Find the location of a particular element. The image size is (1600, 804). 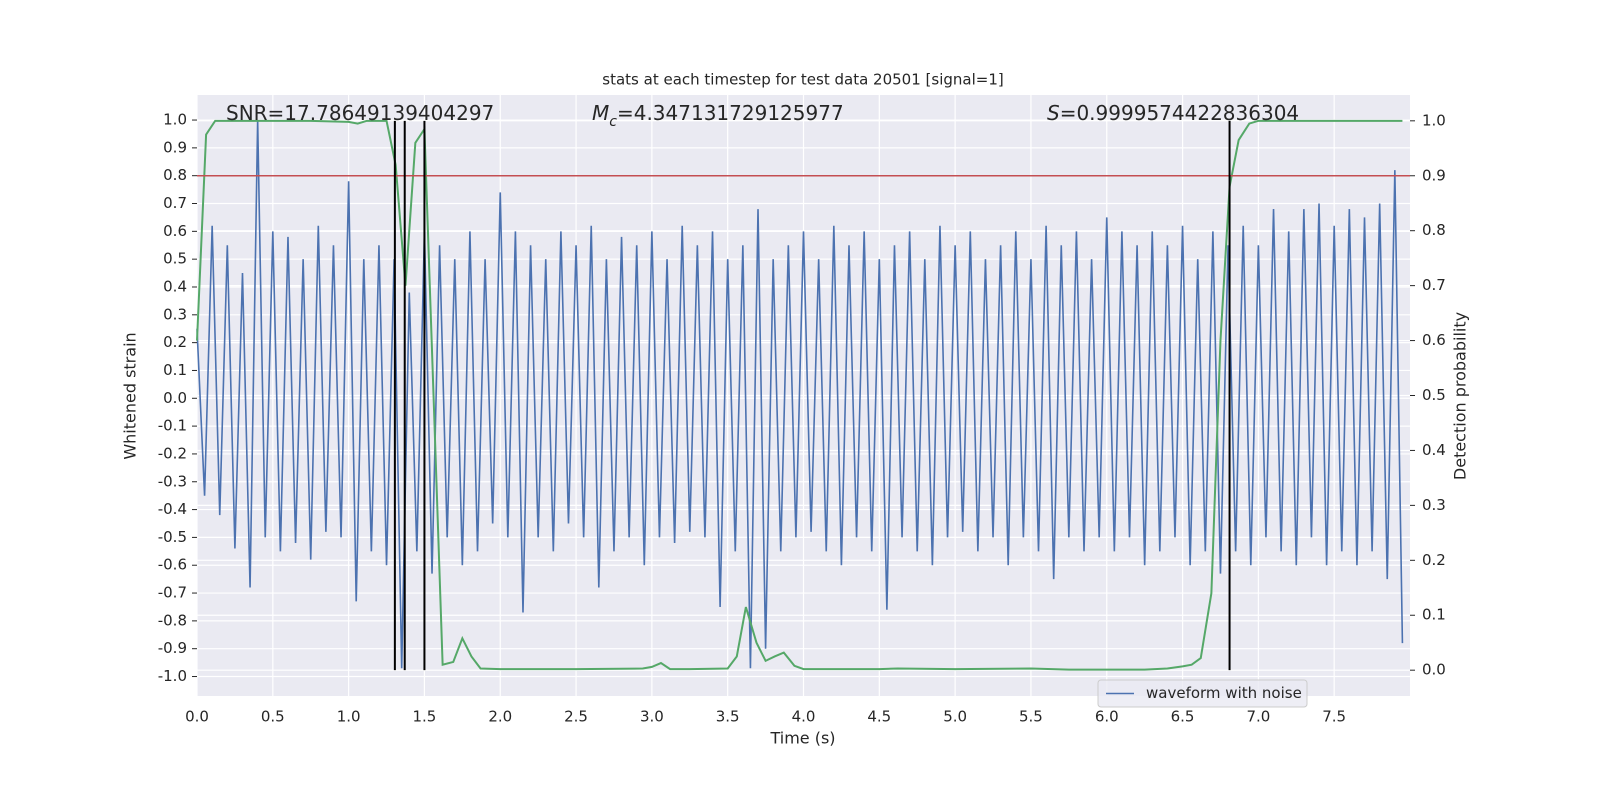

x-tick-label: 2.5 is located at coordinates (576, 717).